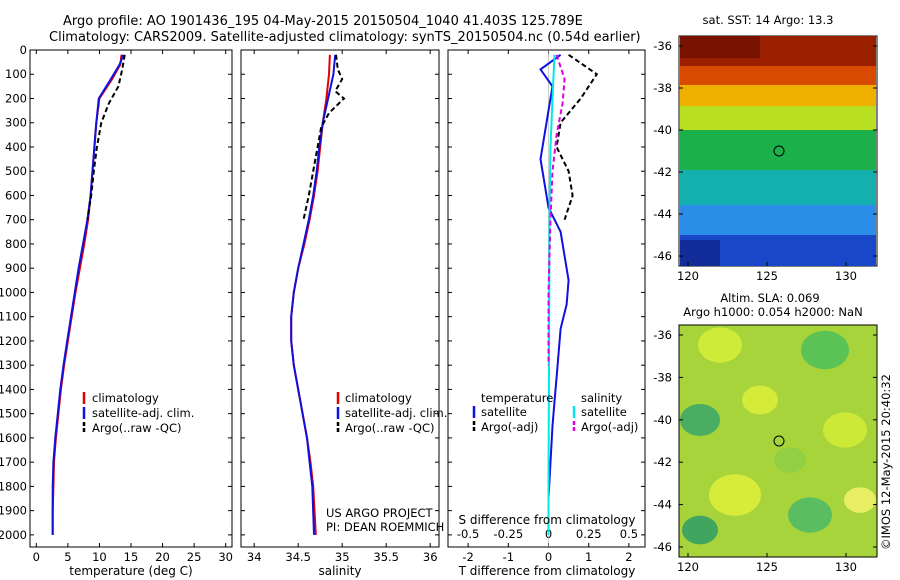  What do you see at coordinates (339, 571) in the screenshot?
I see `salinity-xlabel: salinity` at bounding box center [339, 571].